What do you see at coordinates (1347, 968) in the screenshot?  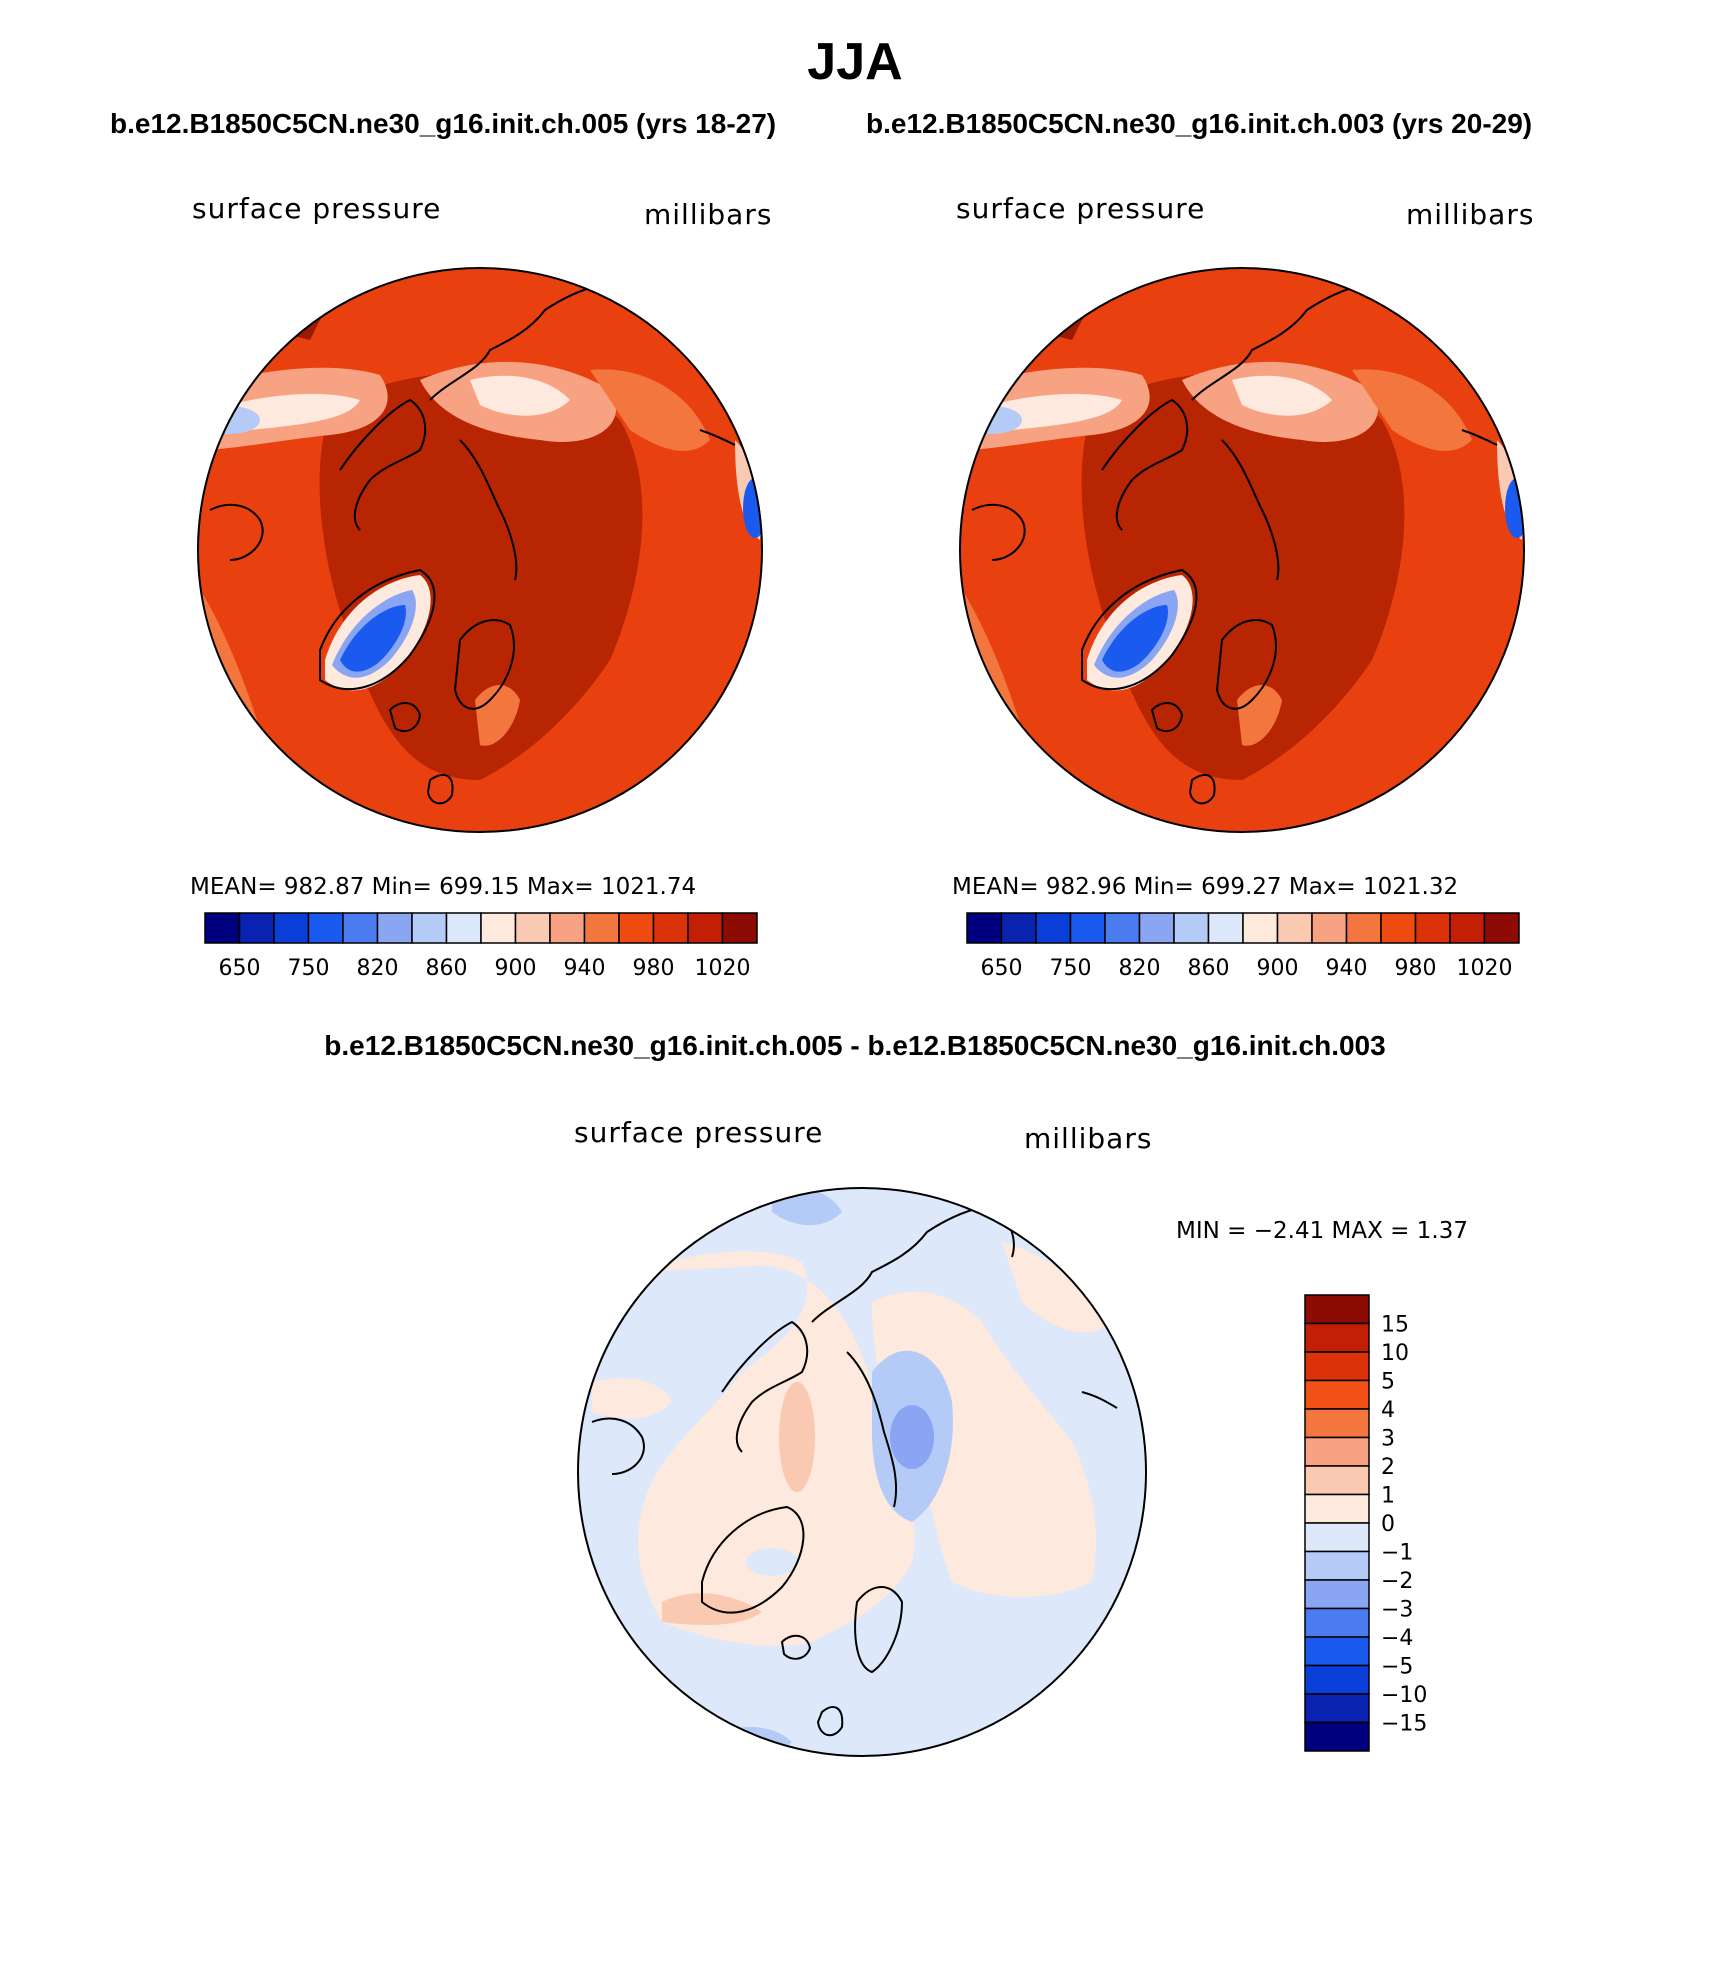 I see `colorbar-tick-label: 940` at bounding box center [1347, 968].